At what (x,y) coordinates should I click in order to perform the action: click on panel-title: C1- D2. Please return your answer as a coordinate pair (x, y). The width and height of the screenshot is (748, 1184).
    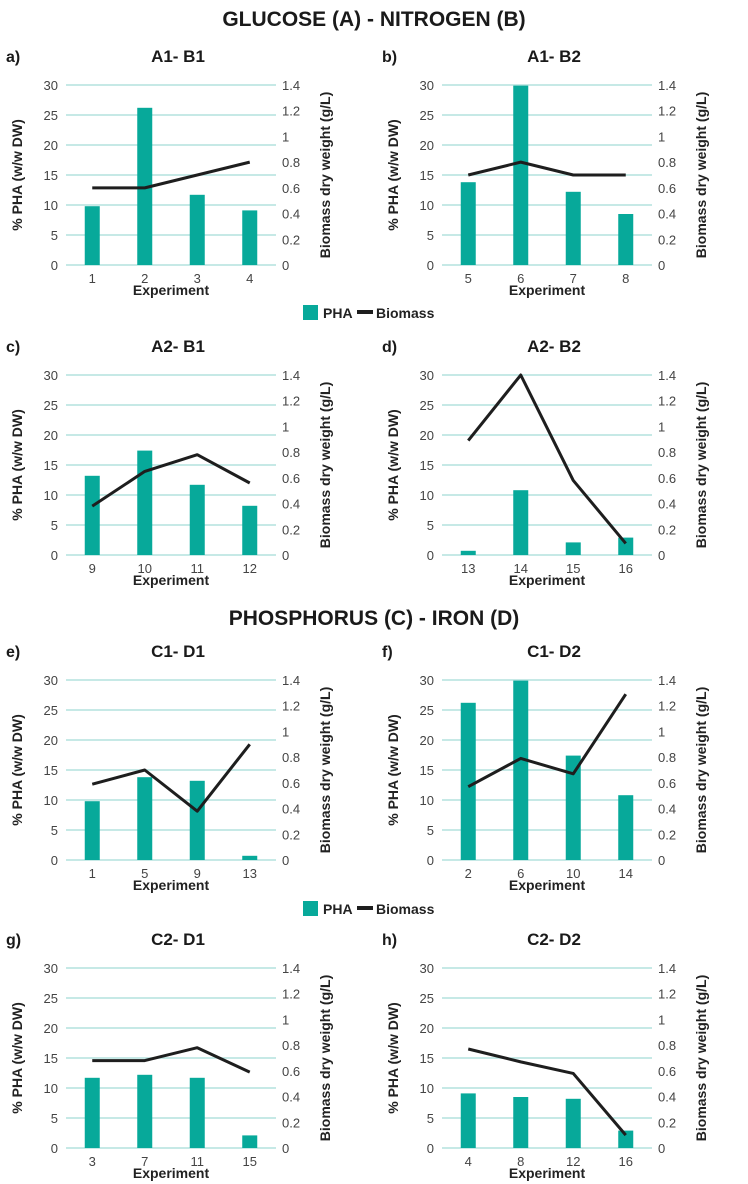
    Looking at the image, I should click on (554, 651).